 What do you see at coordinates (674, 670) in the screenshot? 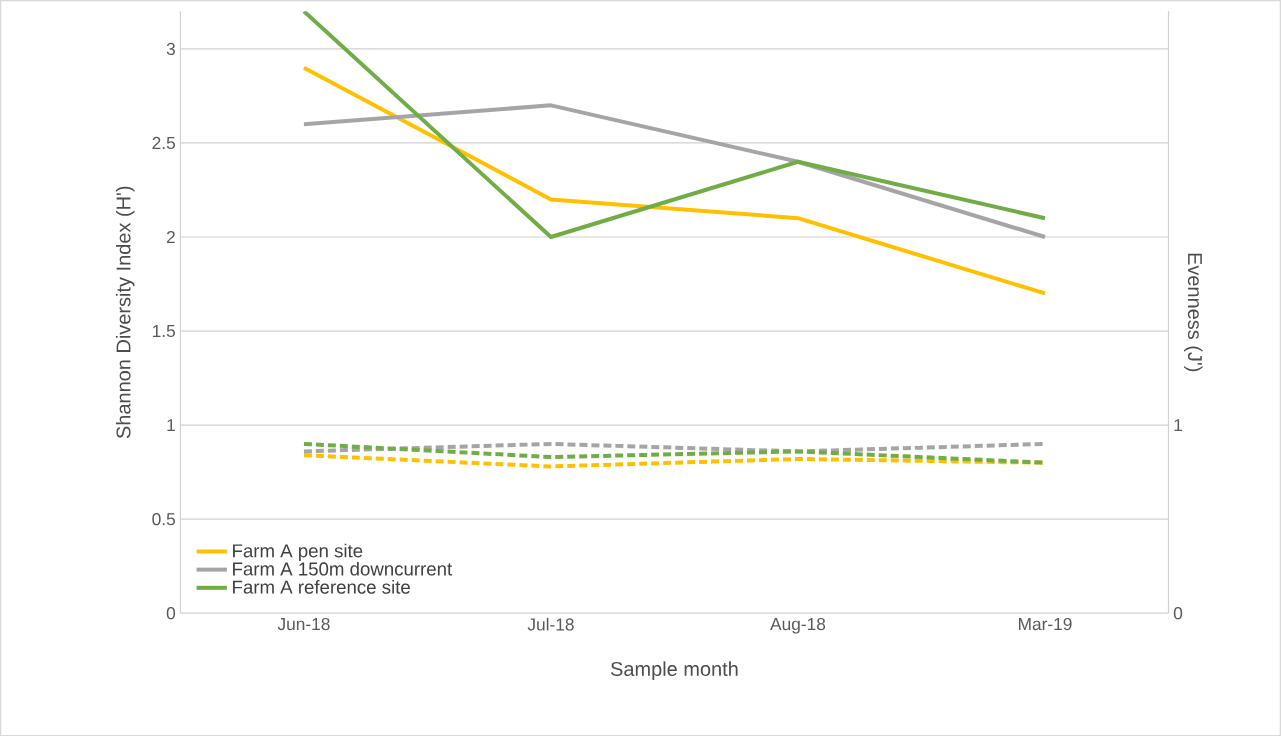
I see `x-axis-title: Sample month` at bounding box center [674, 670].